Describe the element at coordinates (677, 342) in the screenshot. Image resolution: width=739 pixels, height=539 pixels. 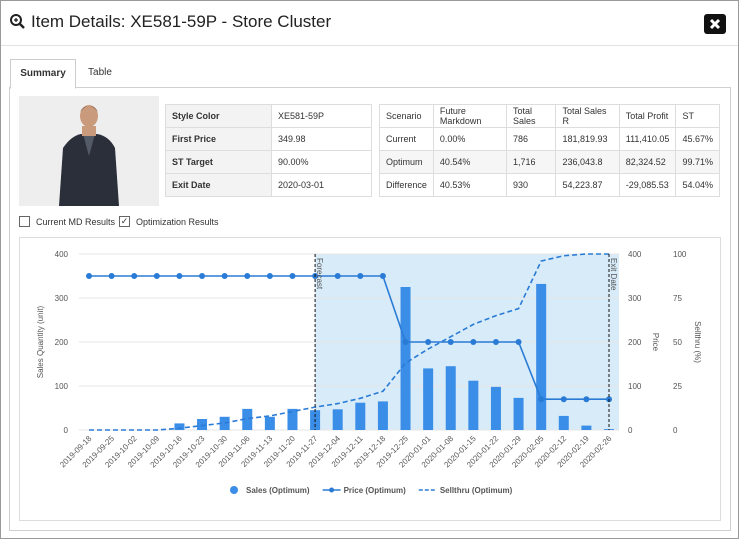
I see `y3-tick-label: 50` at that location.